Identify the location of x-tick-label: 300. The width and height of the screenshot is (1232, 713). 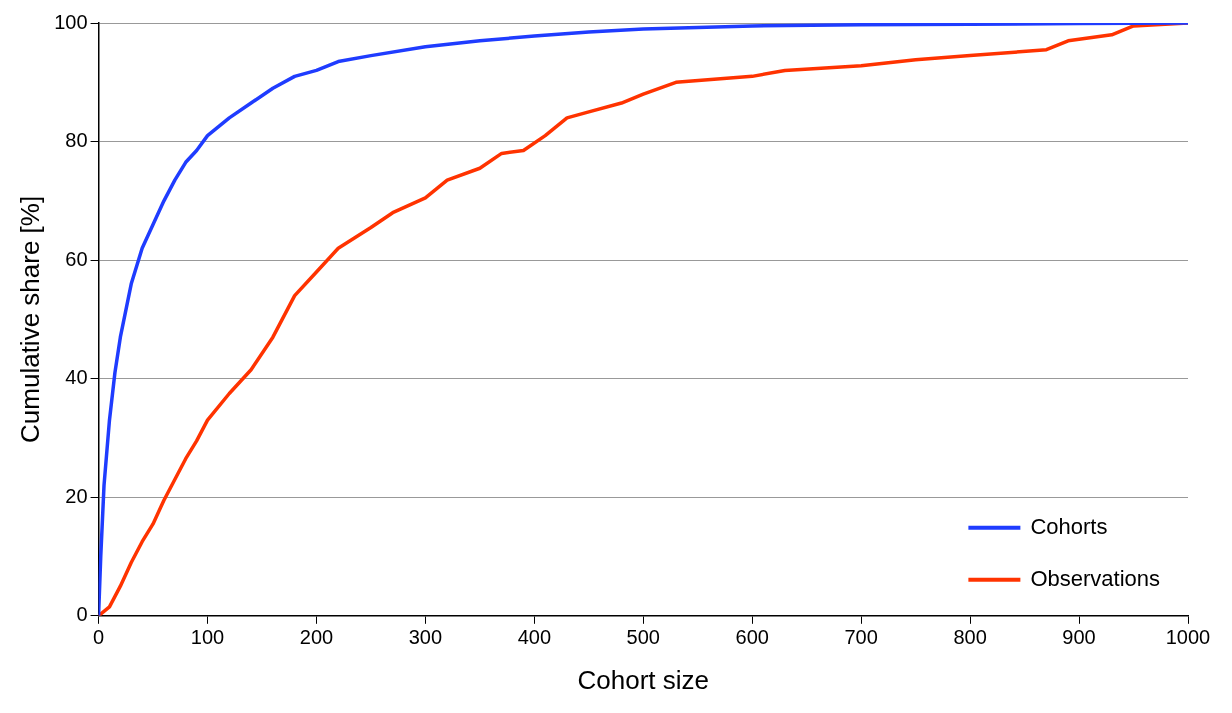
(425, 637).